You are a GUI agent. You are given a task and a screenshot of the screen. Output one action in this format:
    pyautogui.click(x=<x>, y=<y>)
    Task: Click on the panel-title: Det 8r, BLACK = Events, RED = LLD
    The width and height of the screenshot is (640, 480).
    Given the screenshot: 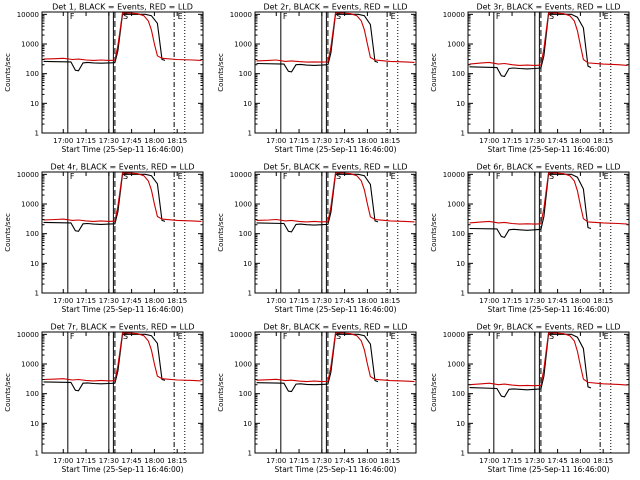 What is the action you would take?
    pyautogui.click(x=335, y=327)
    